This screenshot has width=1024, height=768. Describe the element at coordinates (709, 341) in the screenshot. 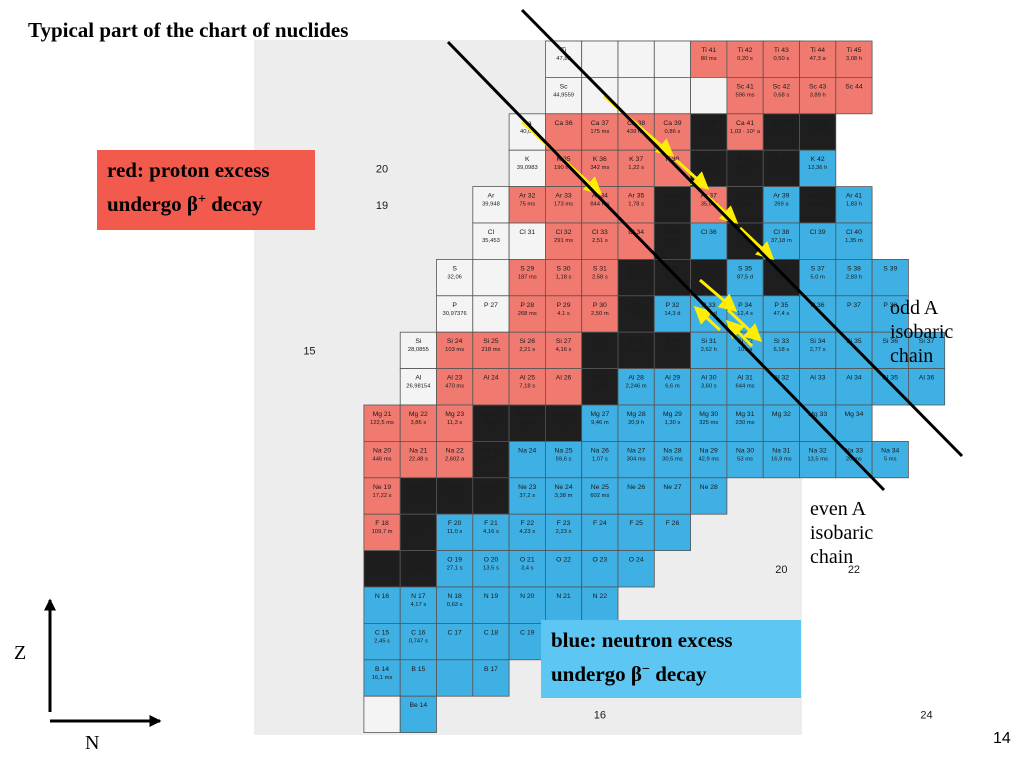

I see `nuclide-symbol: Si 31` at that location.